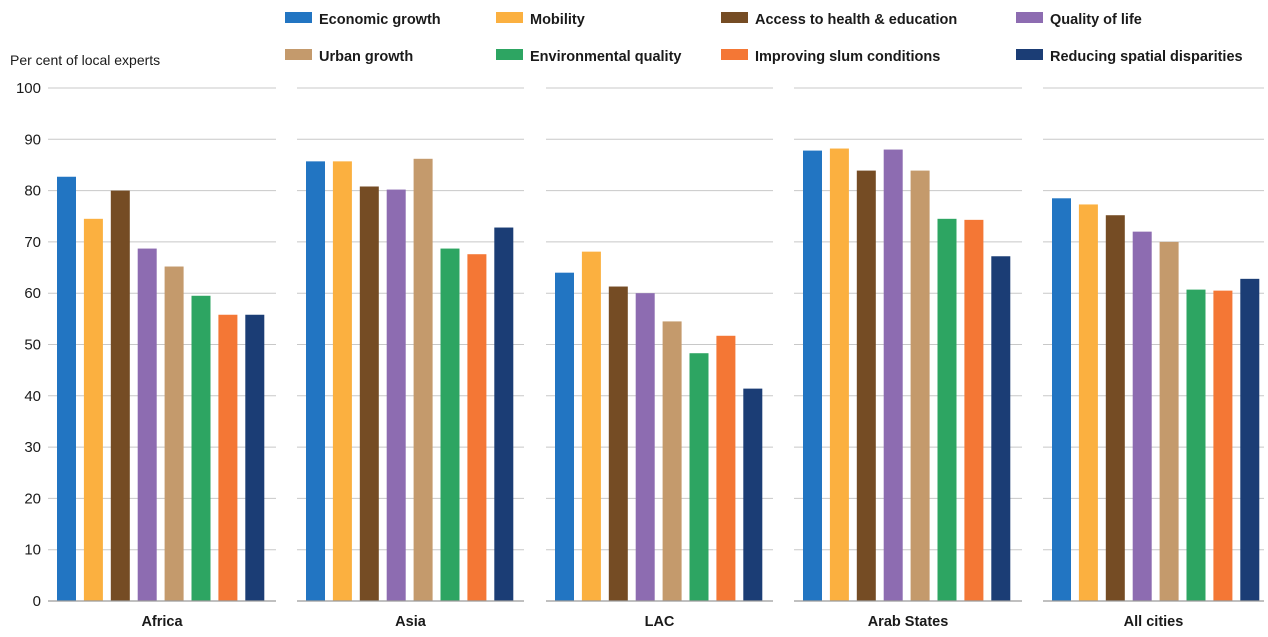  I want to click on legend-label: Access to health & education, so click(856, 20).